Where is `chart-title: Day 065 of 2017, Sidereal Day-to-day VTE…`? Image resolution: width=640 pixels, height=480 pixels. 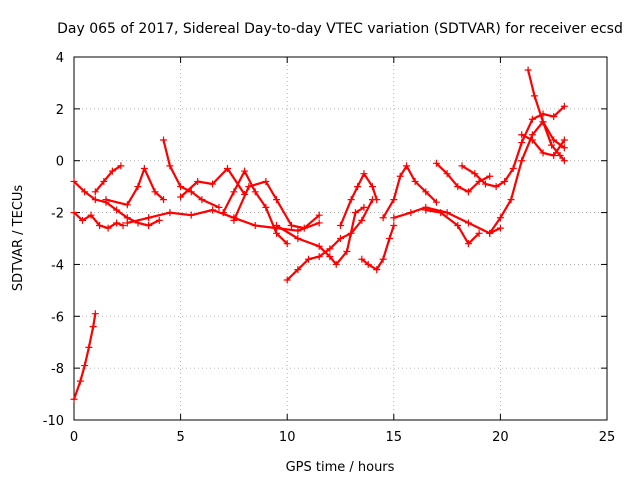 chart-title: Day 065 of 2017, Sidereal Day-to-day VTE… is located at coordinates (340, 29).